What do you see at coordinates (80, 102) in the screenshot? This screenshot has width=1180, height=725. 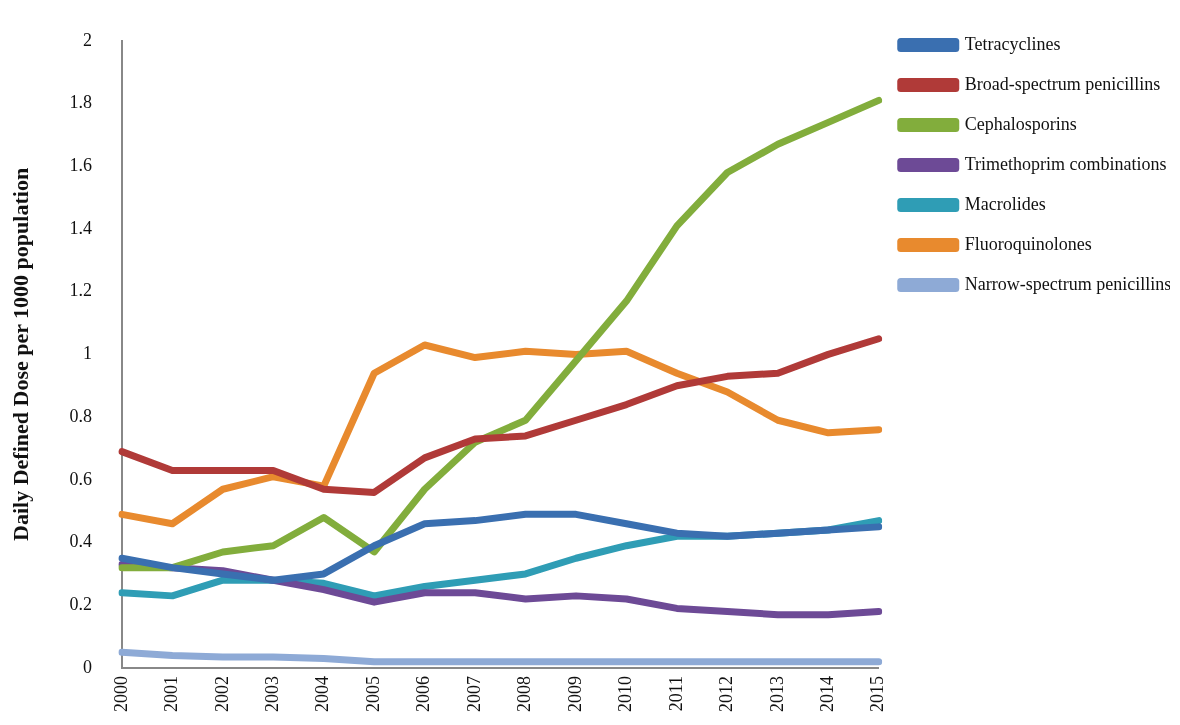 I see `y-tick-label: 1.8` at bounding box center [80, 102].